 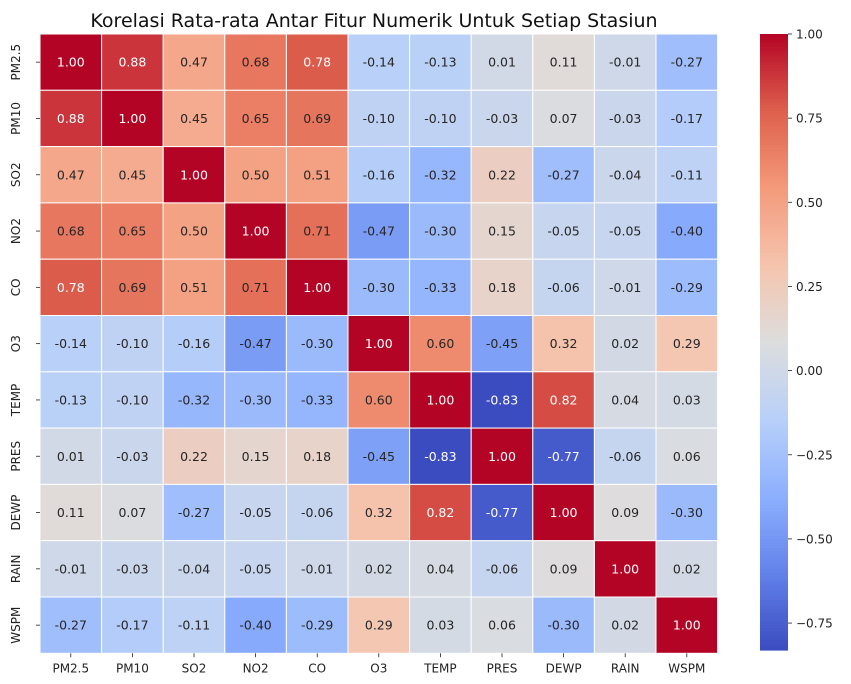 I want to click on y-tick-label: O3, so click(x=16, y=343).